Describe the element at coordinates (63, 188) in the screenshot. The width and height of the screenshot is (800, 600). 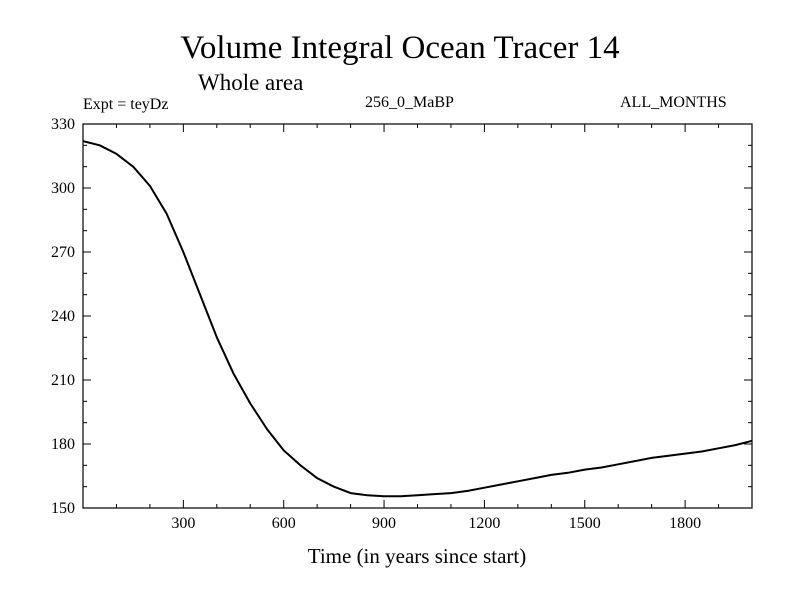
I see `y-tick-label: 300` at that location.